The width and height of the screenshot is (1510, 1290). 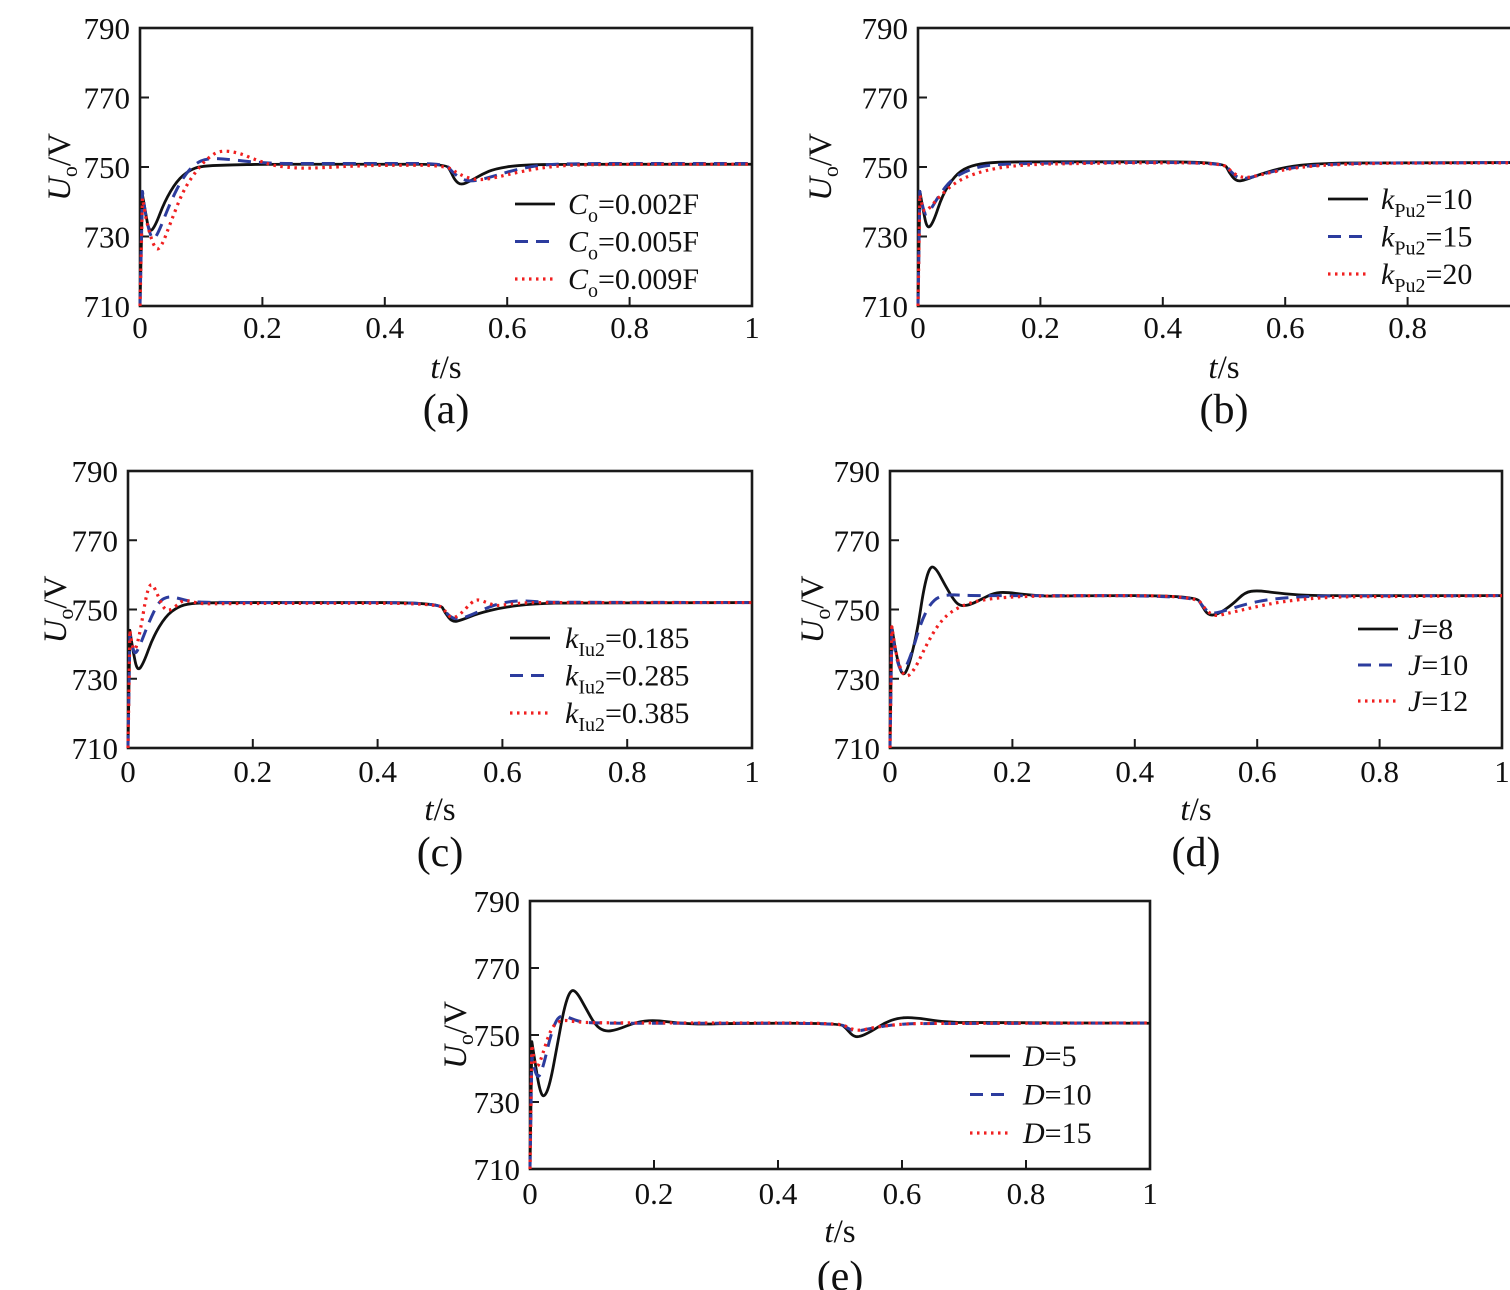 What do you see at coordinates (1196, 853) in the screenshot?
I see `caption-d: (d)` at bounding box center [1196, 853].